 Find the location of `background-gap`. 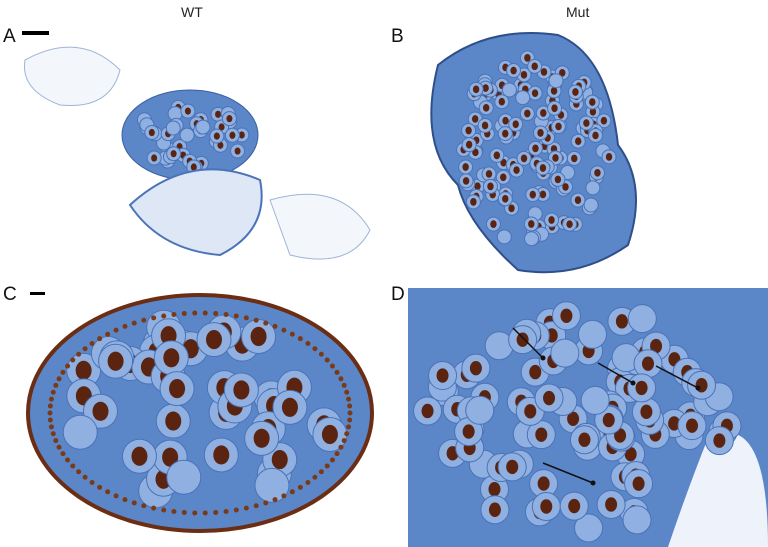

background-gap is located at coordinates (718, 489).